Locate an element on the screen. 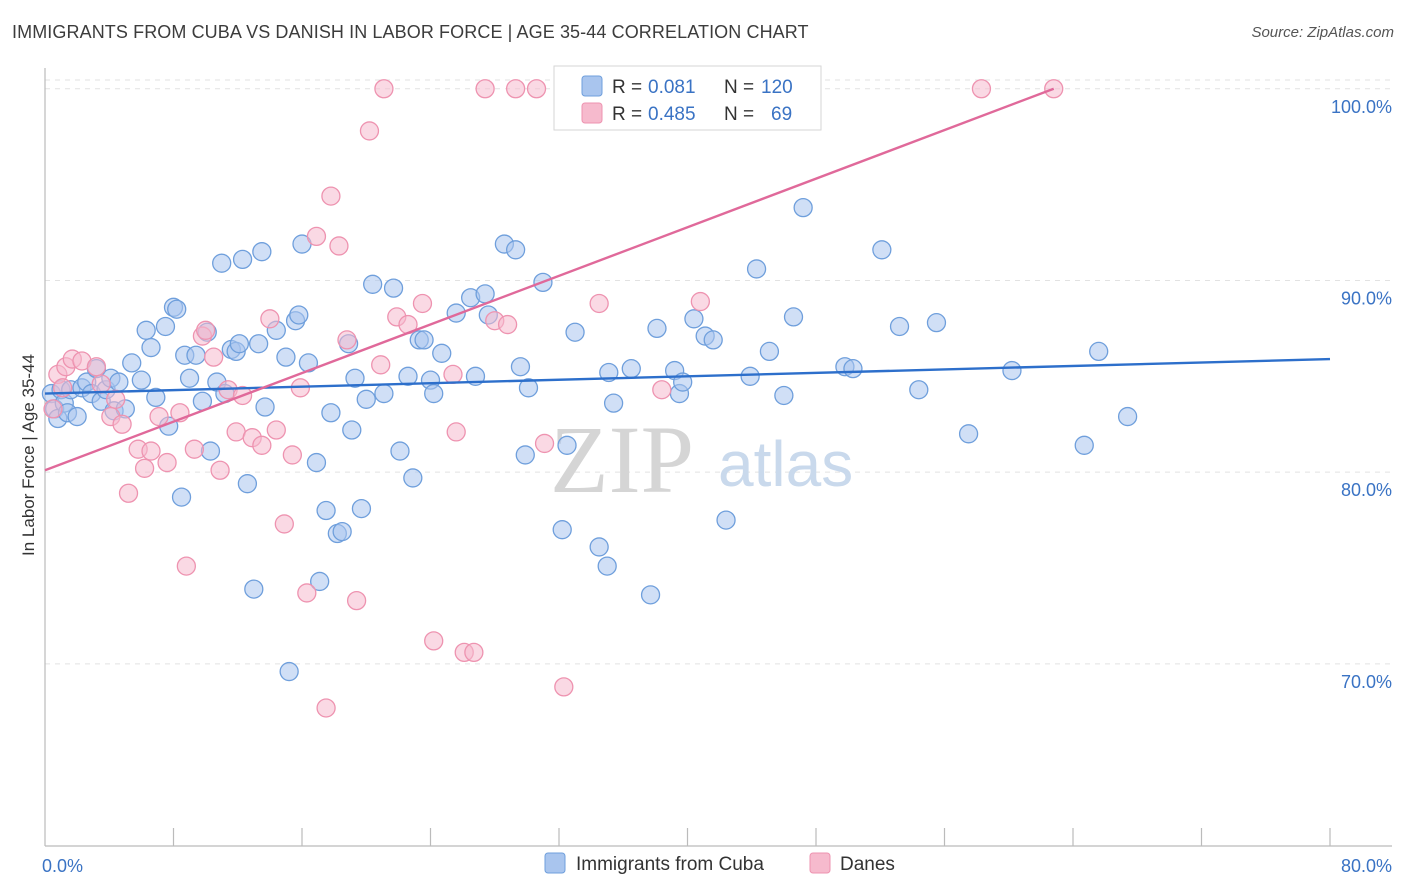 This screenshot has width=1406, height=892. watermark: ZIP atlas is located at coordinates (701, 459).